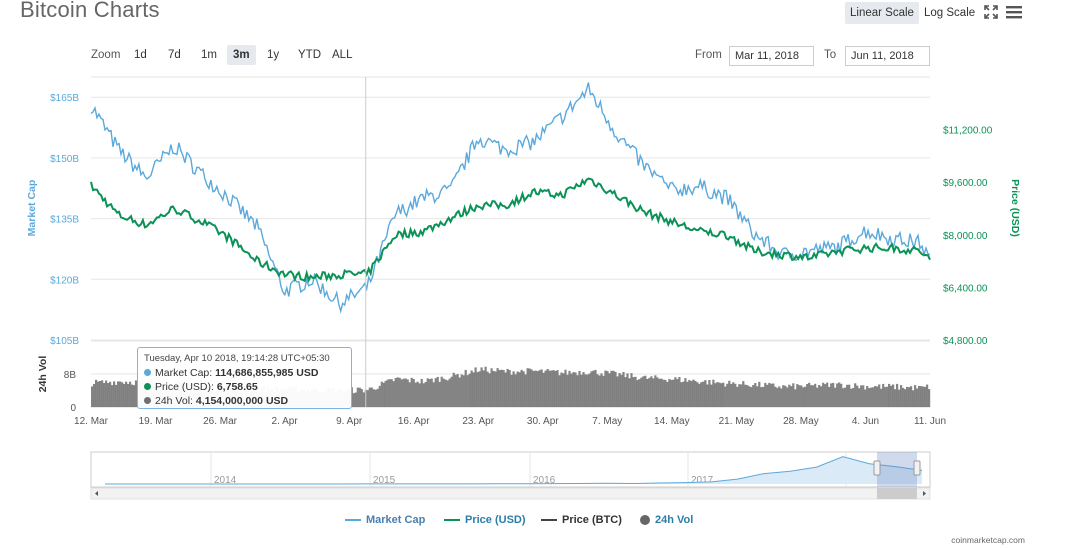 The width and height of the screenshot is (1073, 549). Describe the element at coordinates (241, 55) in the screenshot. I see `zoom-button-3m: 3m` at that location.